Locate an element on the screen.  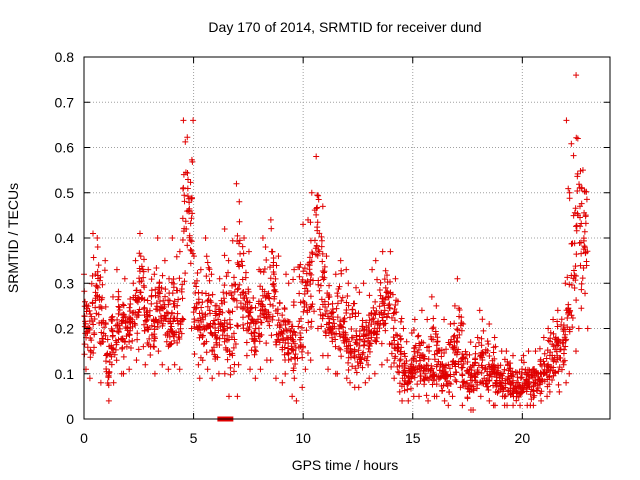
y-tick-label: 0.5 is located at coordinates (65, 193).